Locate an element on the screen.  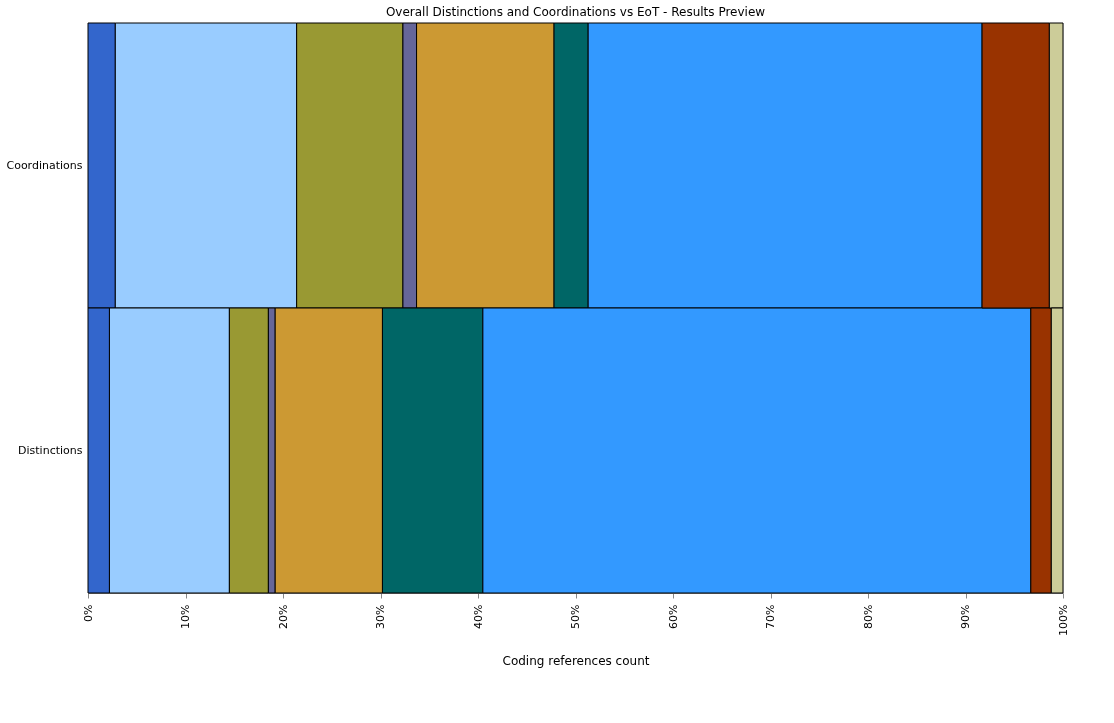
y-tick-label: Distinctions is located at coordinates (50, 450).